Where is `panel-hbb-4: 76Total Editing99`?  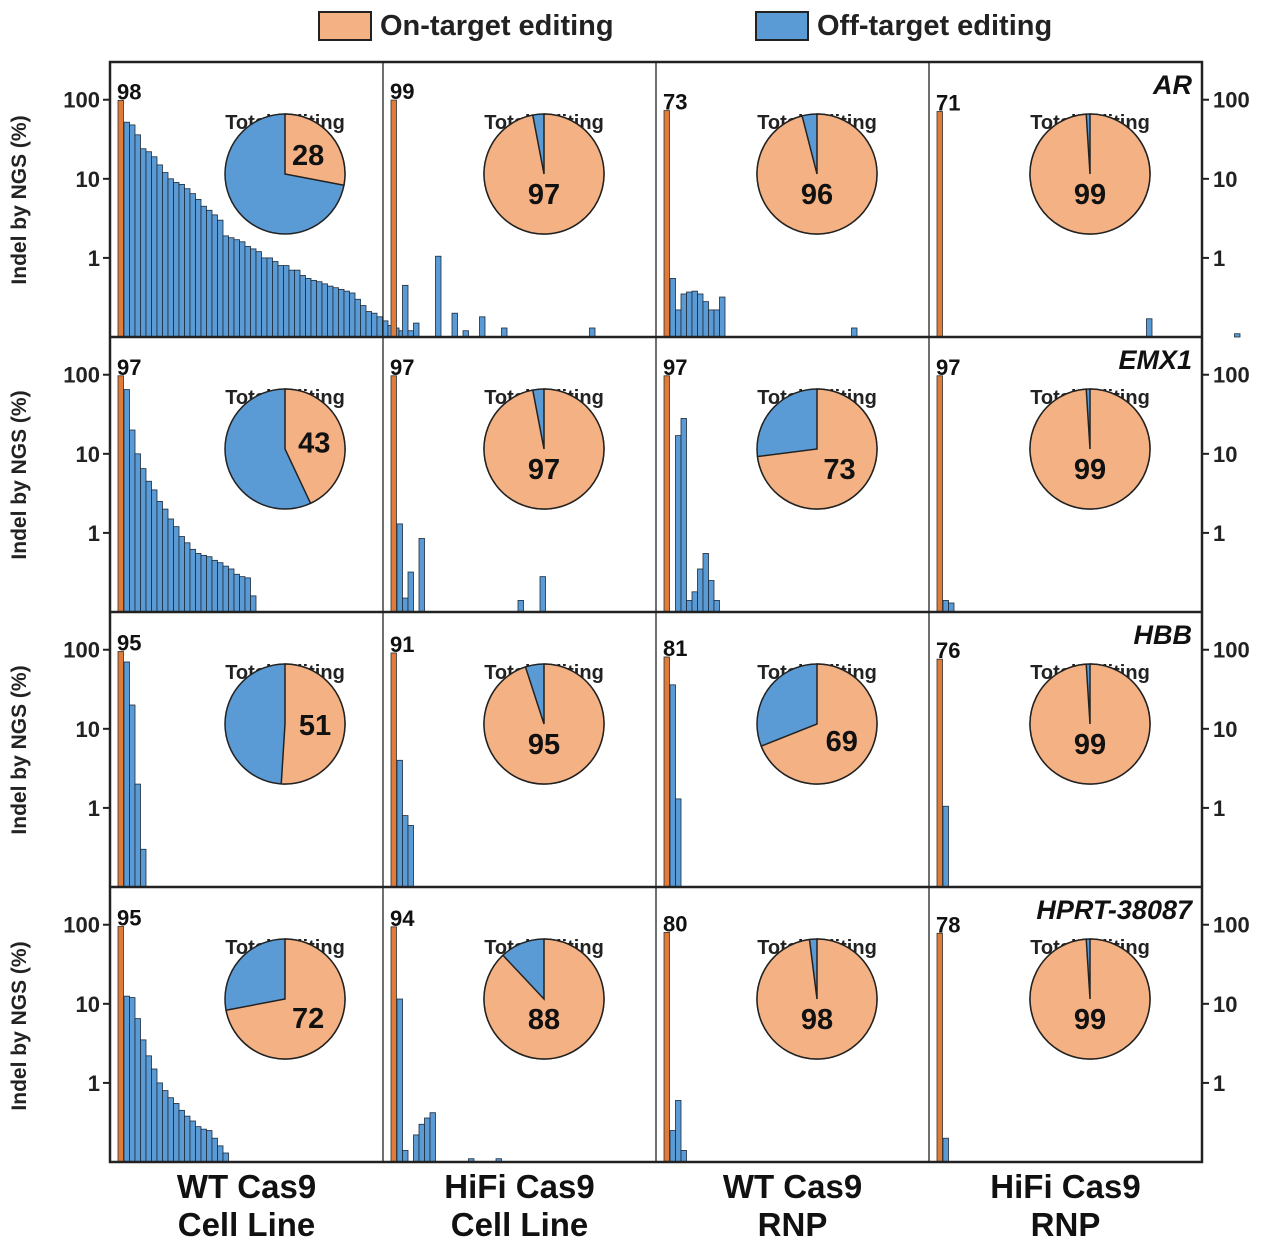
panel-hbb-4: 76Total Editing99 is located at coordinates (1043, 763).